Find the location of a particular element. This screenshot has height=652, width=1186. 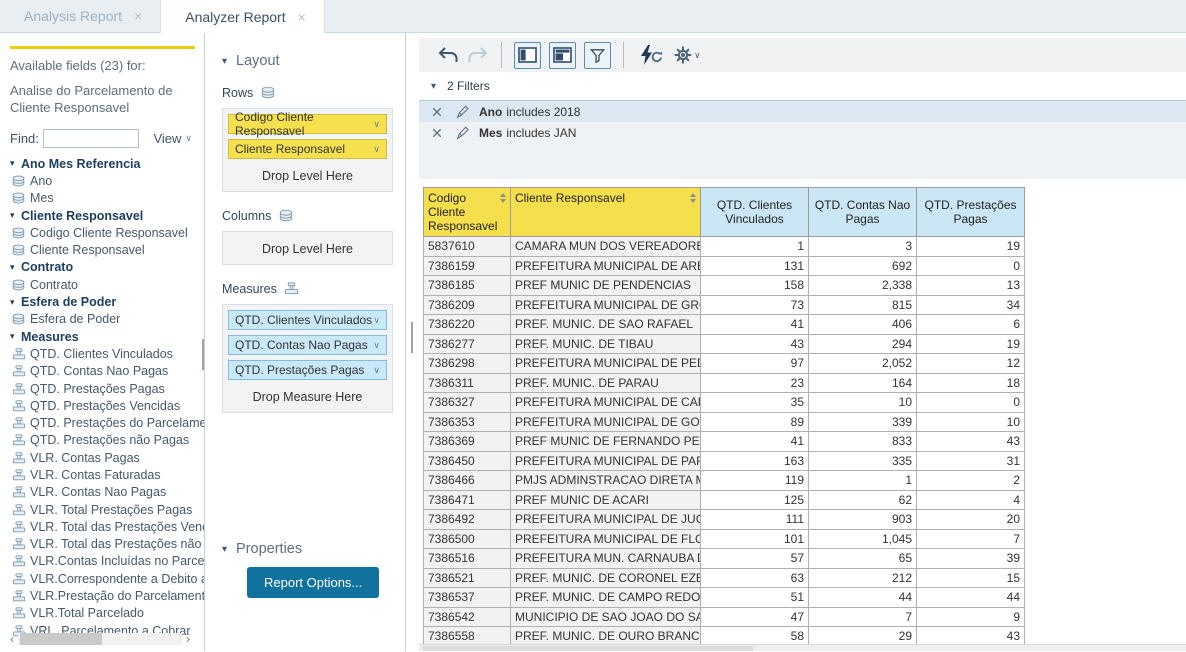

cell-contas-nao-pagas: 406 is located at coordinates (862, 324).